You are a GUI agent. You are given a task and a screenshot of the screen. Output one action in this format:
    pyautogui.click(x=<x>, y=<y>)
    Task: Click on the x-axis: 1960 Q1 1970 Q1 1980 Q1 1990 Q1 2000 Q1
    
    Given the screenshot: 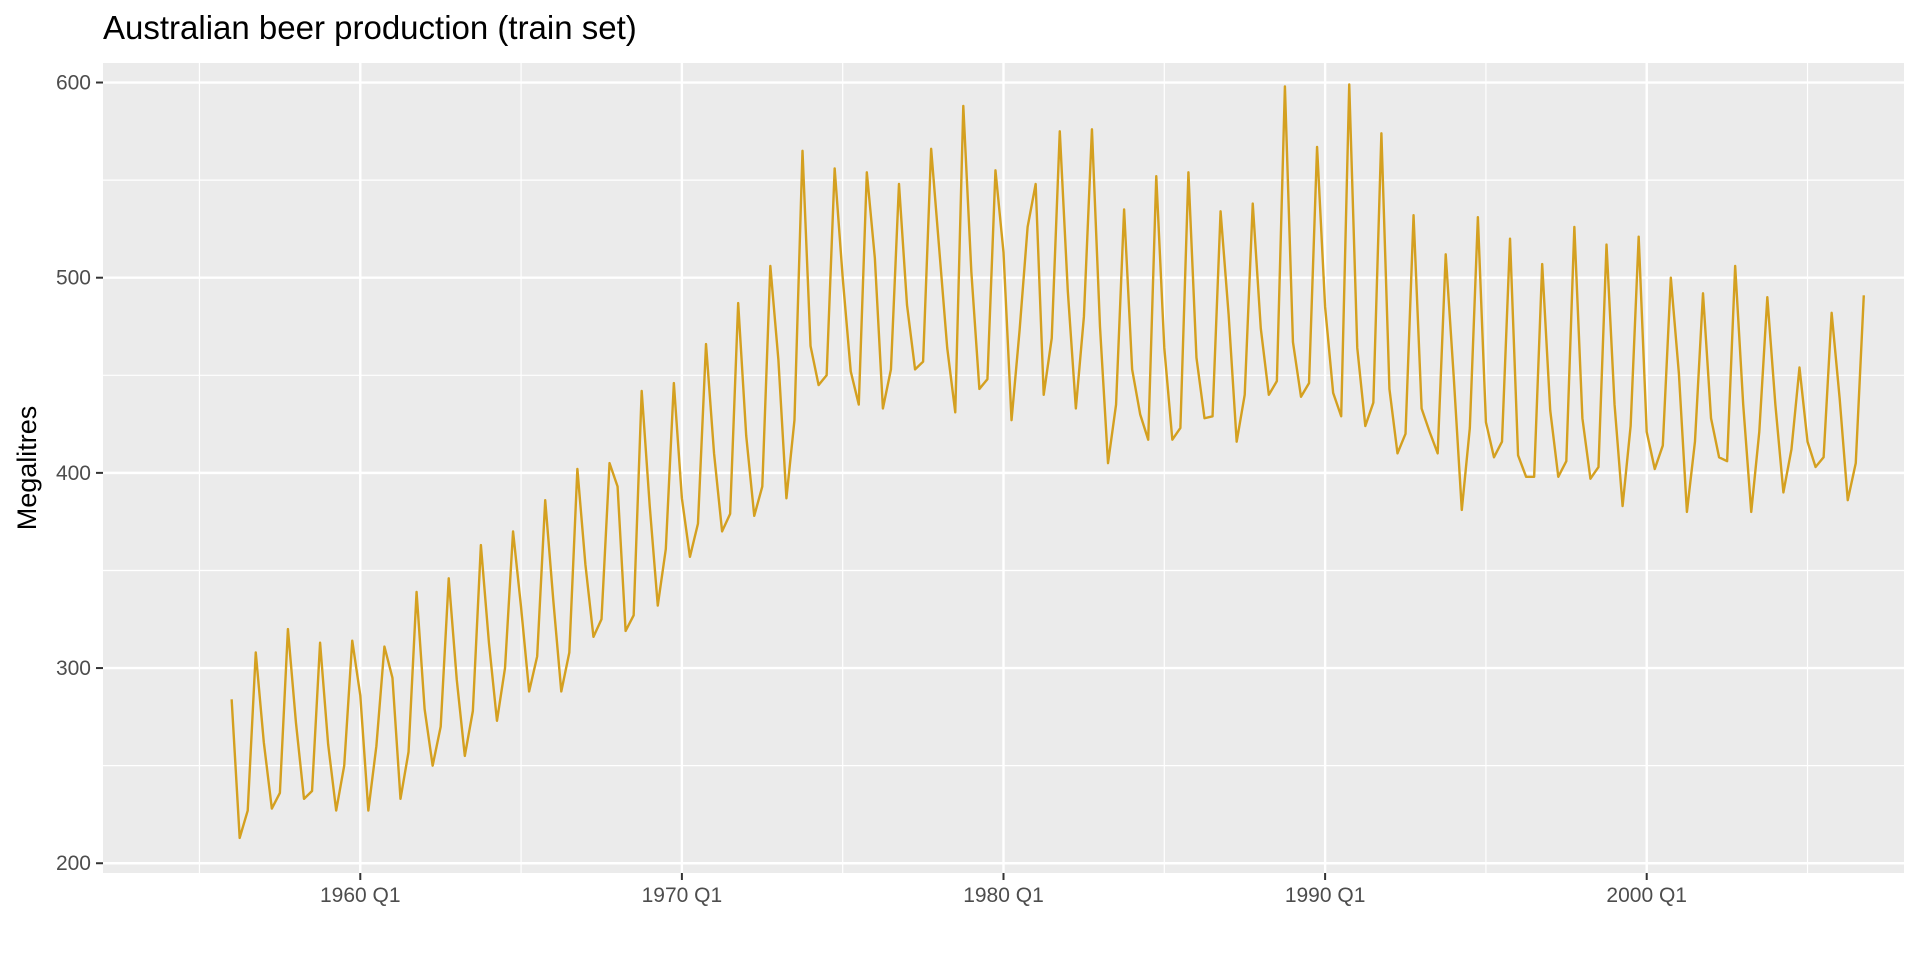 What is the action you would take?
    pyautogui.click(x=1003, y=890)
    